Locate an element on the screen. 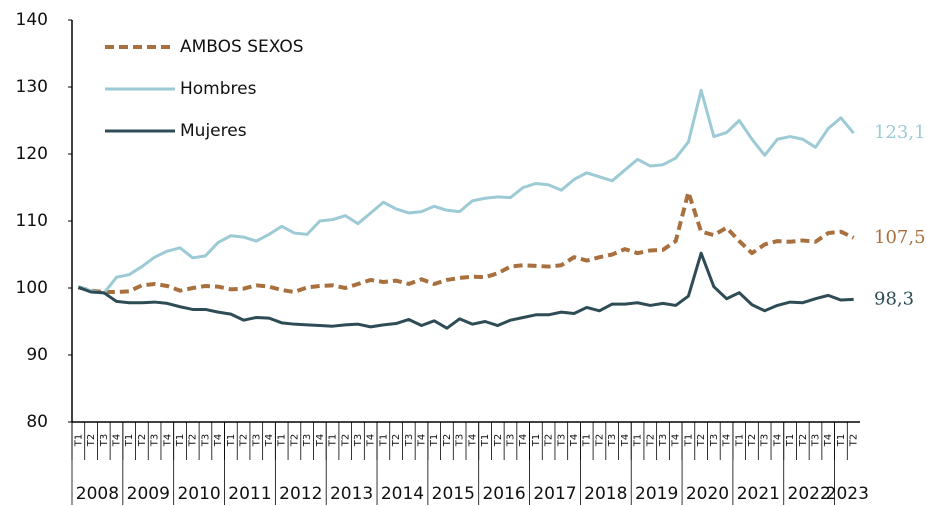 This screenshot has width=927, height=506. year-label: 2009 is located at coordinates (148, 494).